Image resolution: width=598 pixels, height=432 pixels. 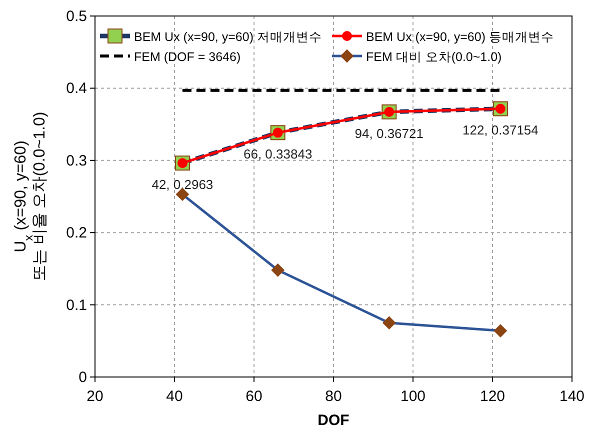 What do you see at coordinates (493, 396) in the screenshot?
I see `x-tick-label: 120` at bounding box center [493, 396].